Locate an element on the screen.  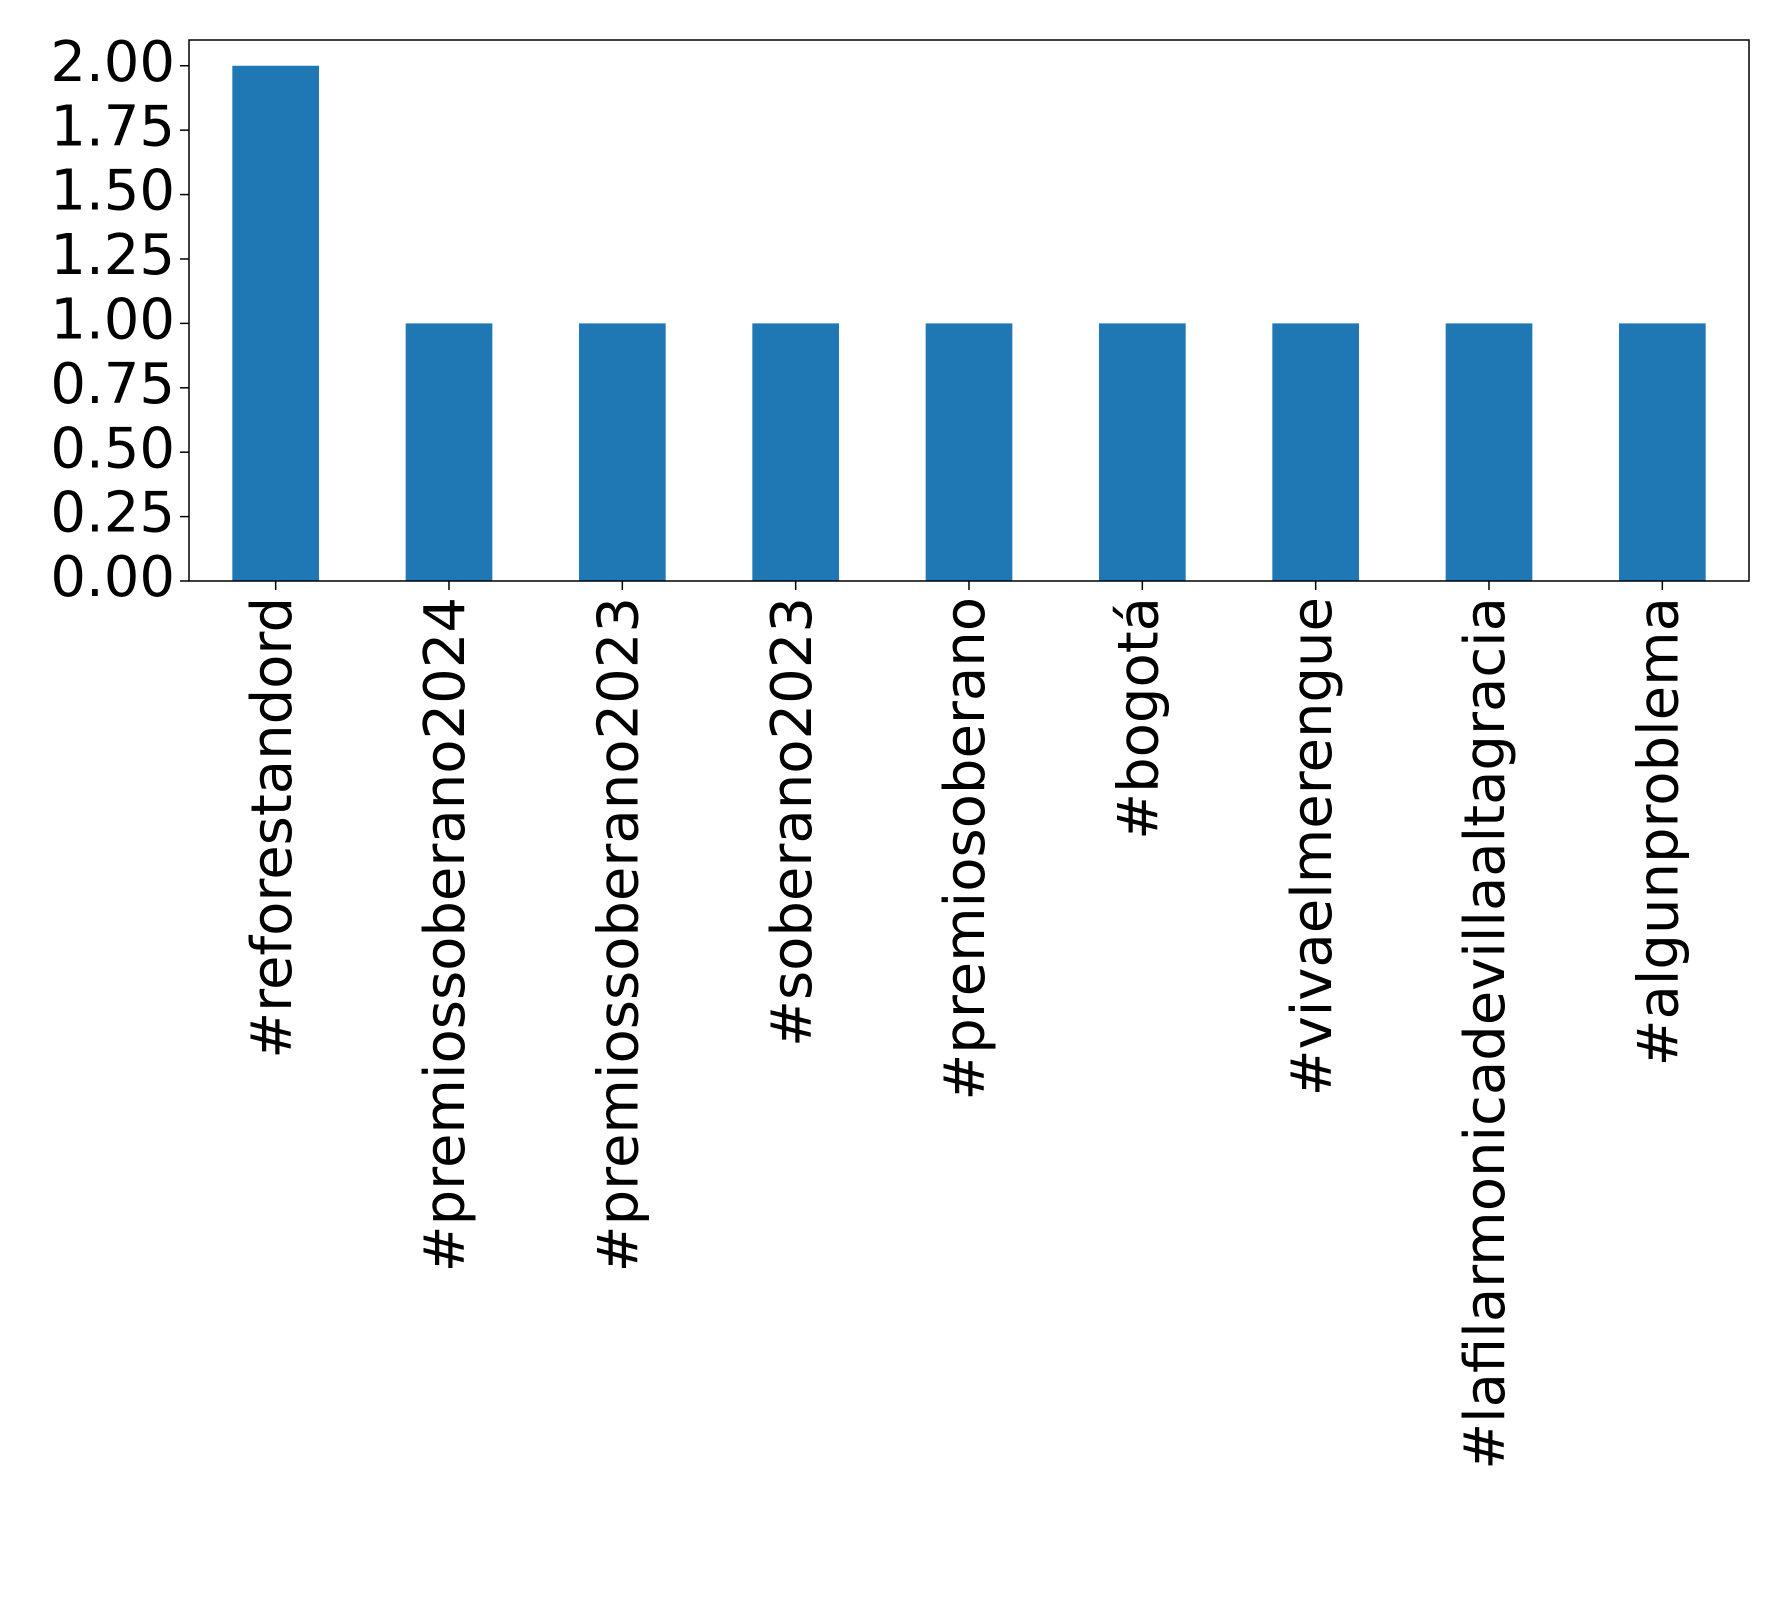
y-tick-label: 0.50 is located at coordinates (112, 448).